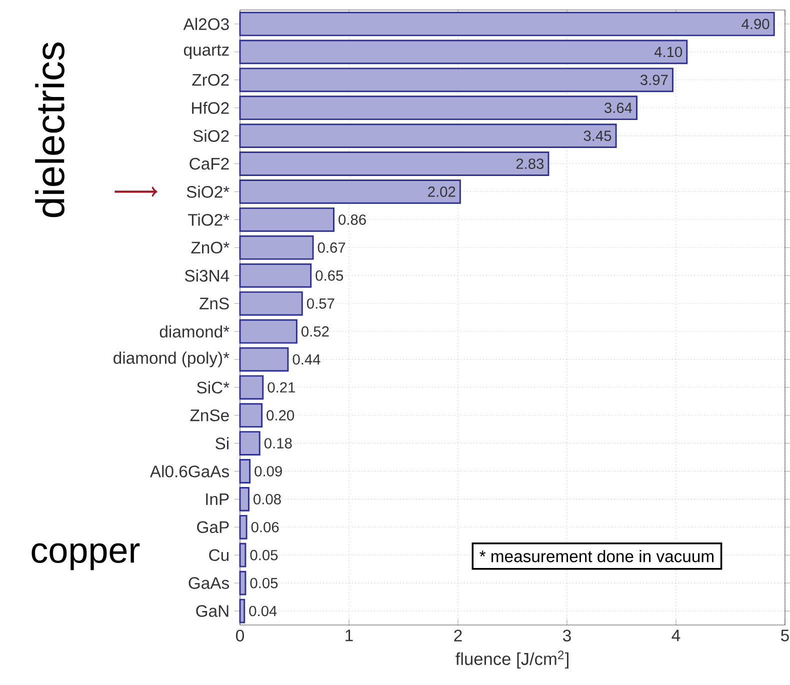  I want to click on data-label: 0.18, so click(278, 443).